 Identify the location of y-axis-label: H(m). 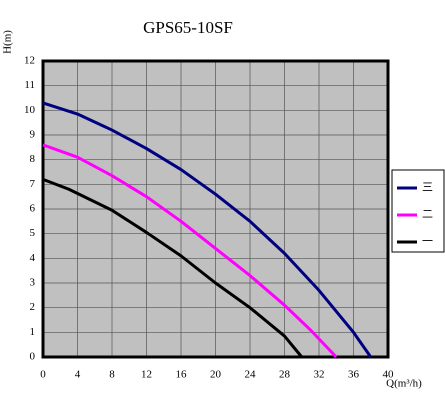
(8, 42).